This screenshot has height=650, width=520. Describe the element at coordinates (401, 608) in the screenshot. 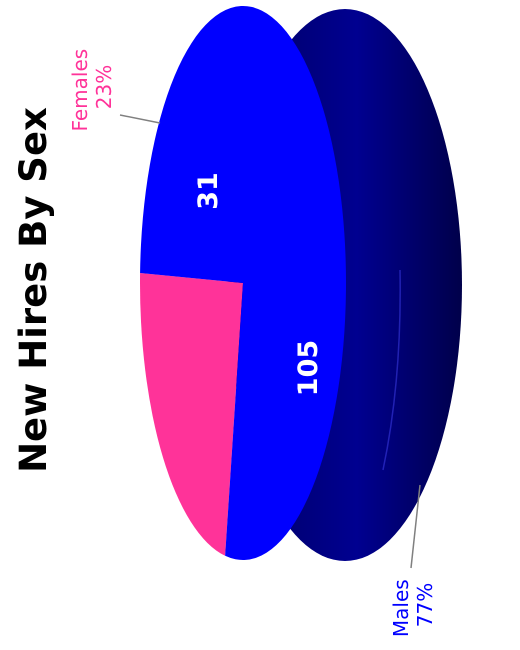

I see `category-name-males: Males` at that location.